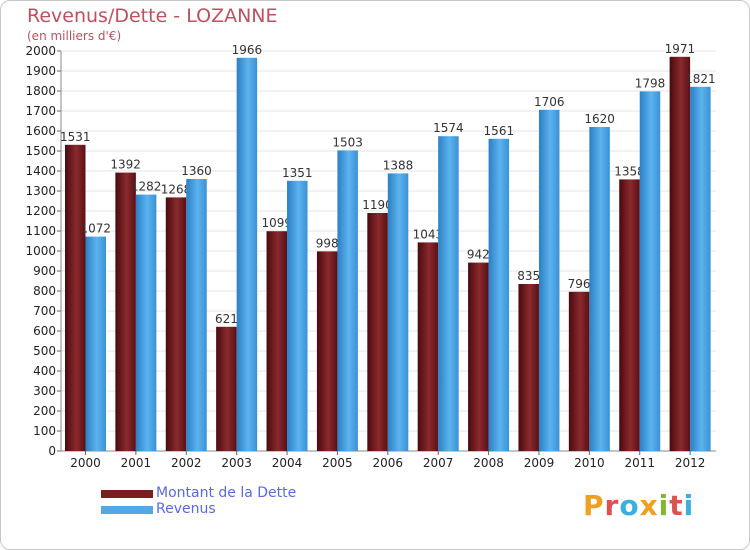  What do you see at coordinates (428, 234) in the screenshot?
I see `data-label-dette: 1043` at bounding box center [428, 234].